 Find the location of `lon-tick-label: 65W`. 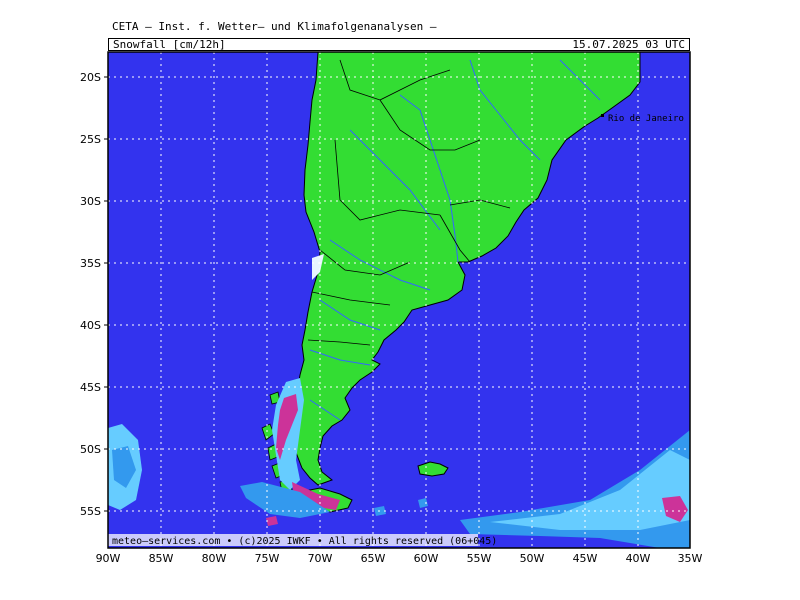

lon-tick-label: 65W is located at coordinates (373, 558).